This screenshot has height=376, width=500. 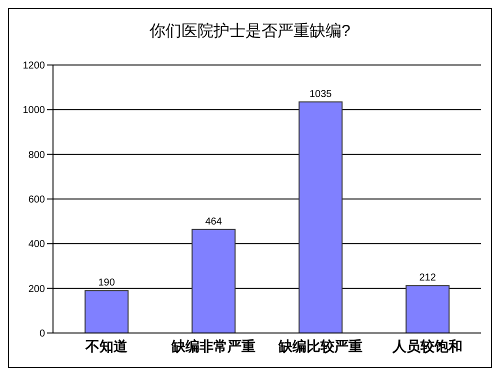 What do you see at coordinates (107, 283) in the screenshot?
I see `data-label: 190` at bounding box center [107, 283].